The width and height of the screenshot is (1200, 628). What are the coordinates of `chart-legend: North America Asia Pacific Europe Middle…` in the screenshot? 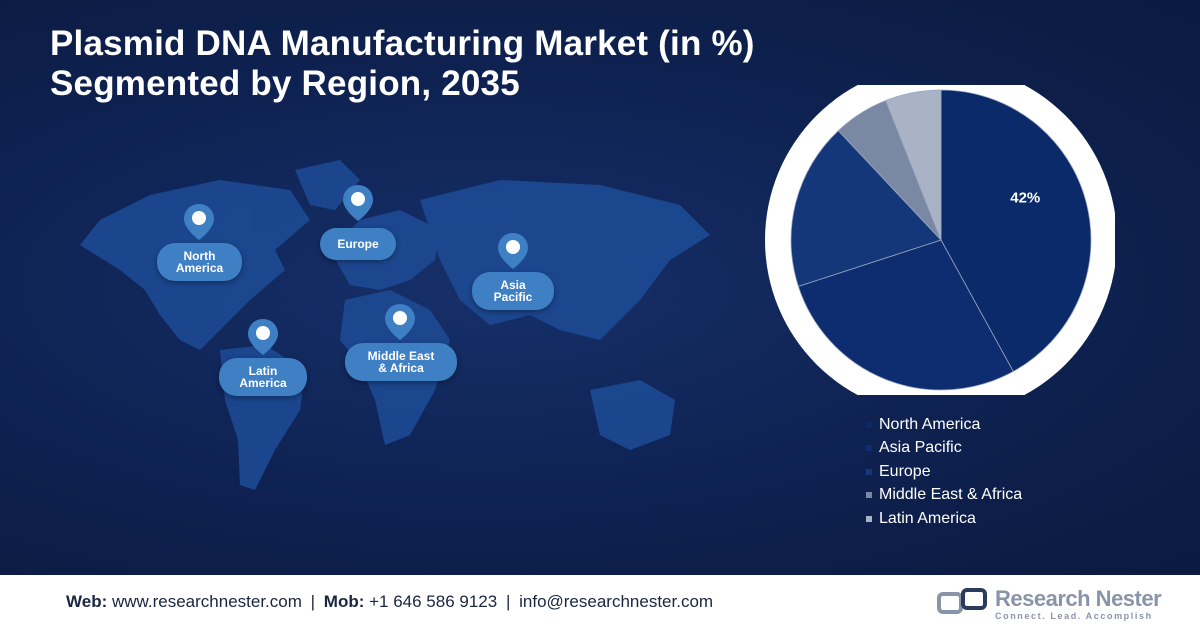 It's located at (944, 472).